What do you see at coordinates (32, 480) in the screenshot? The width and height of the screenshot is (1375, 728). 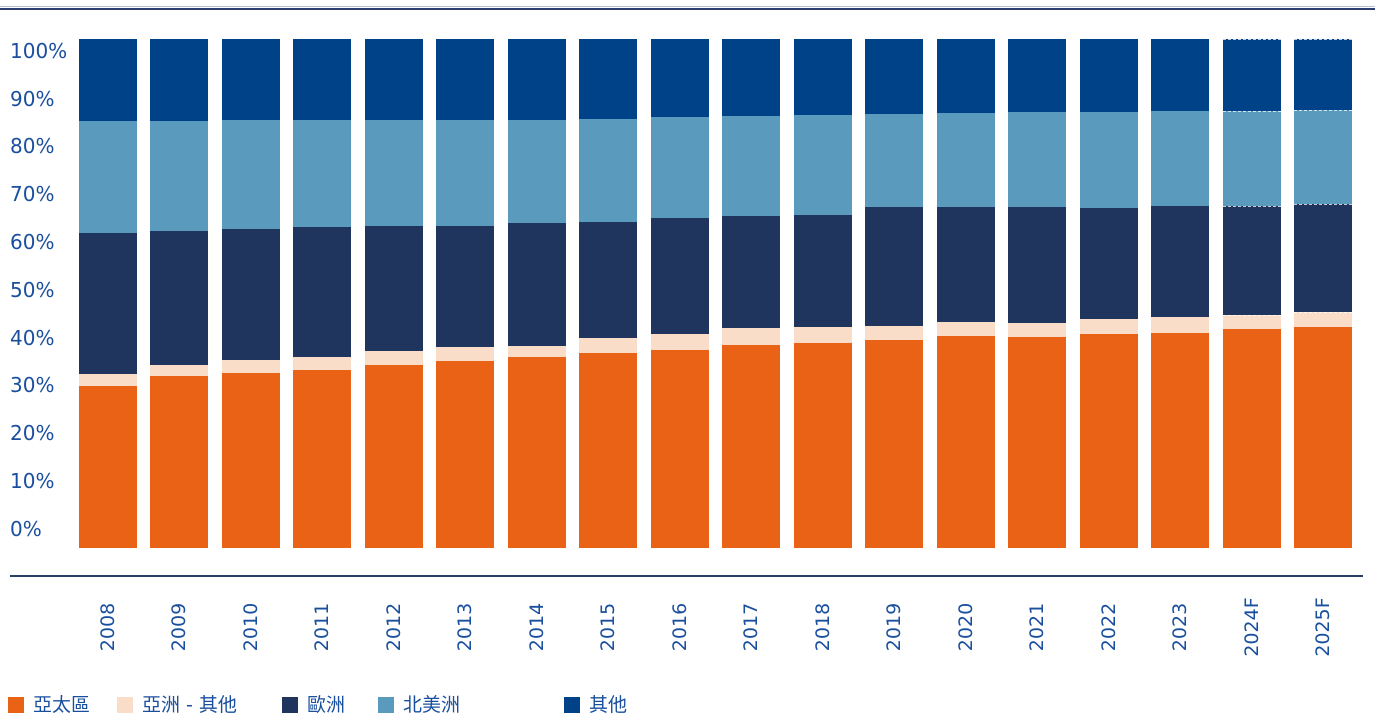 I see `y-tick-label: 10%` at bounding box center [32, 480].